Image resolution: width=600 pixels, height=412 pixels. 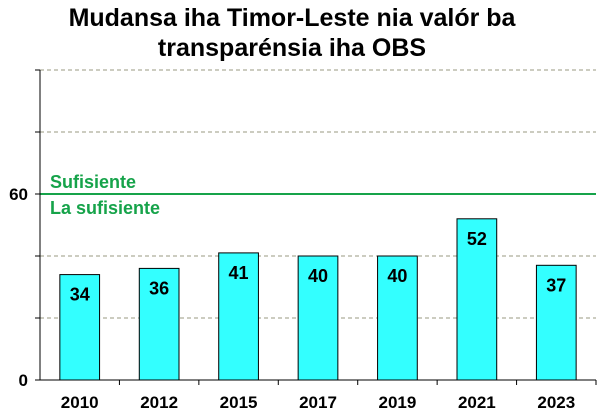 What do you see at coordinates (24, 229) in the screenshot?
I see `y-axis-ticks: 0 60` at bounding box center [24, 229].